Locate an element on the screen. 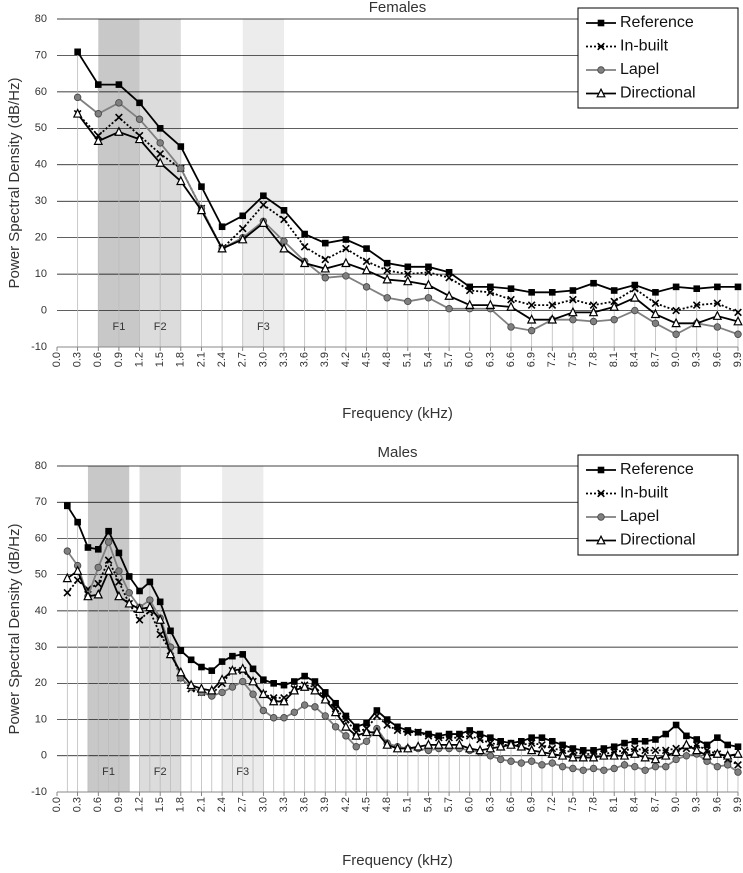 This screenshot has height=873, width=743. x-tick-label: 4.2 is located at coordinates (346, 804).